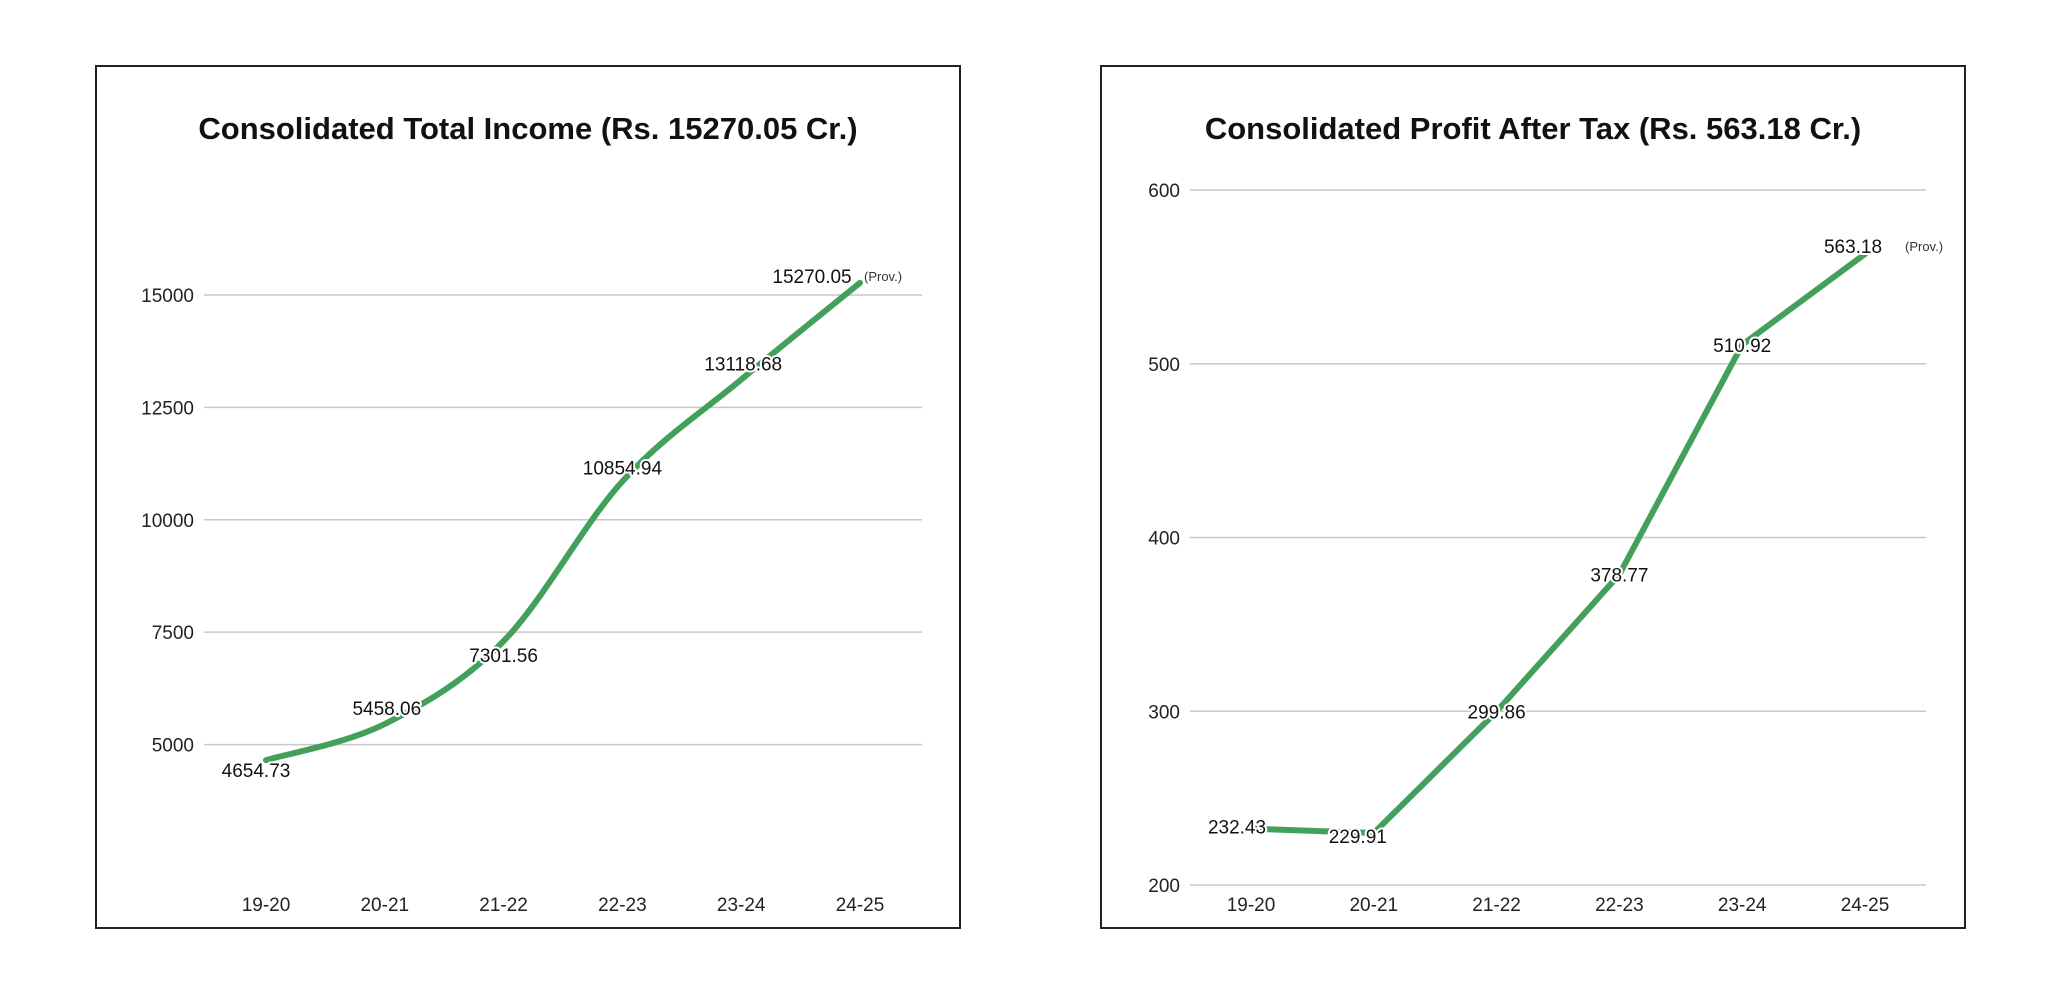  What do you see at coordinates (167, 521) in the screenshot?
I see `income-y-tick-10000: 10000` at bounding box center [167, 521].